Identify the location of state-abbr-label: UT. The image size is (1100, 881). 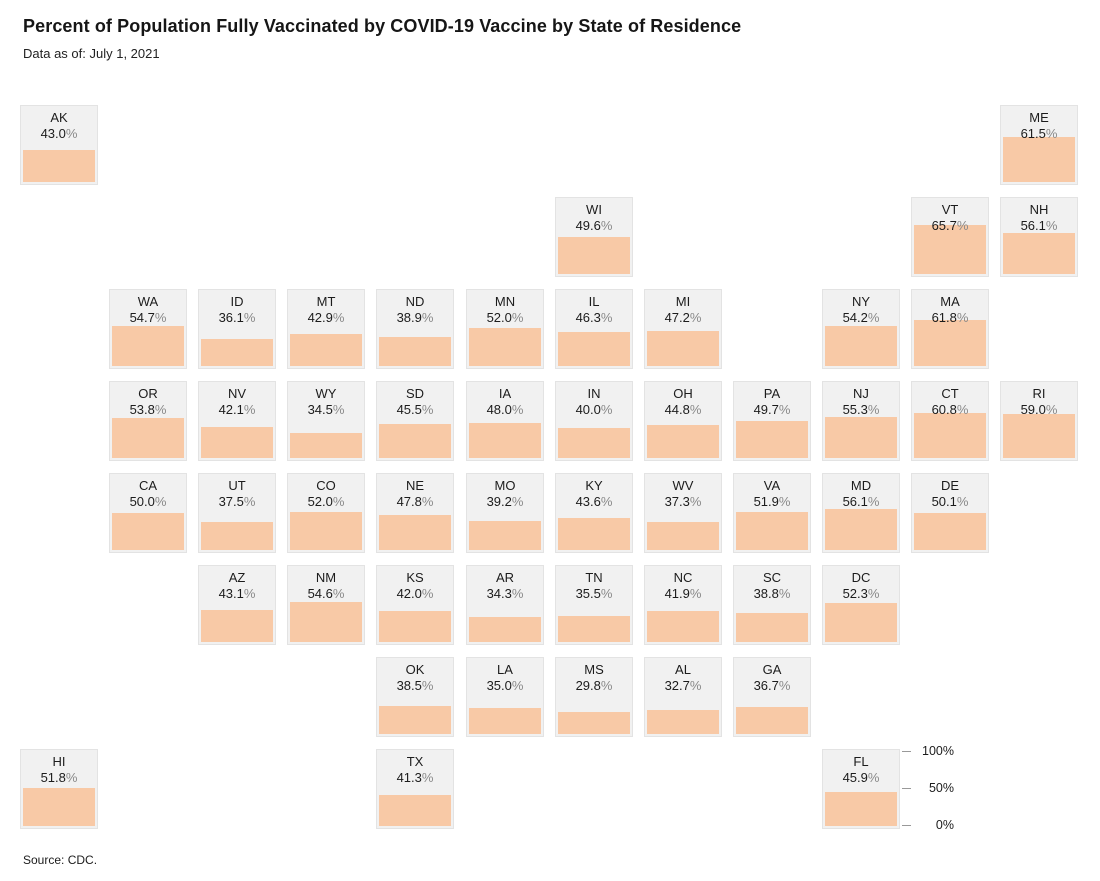
(237, 485).